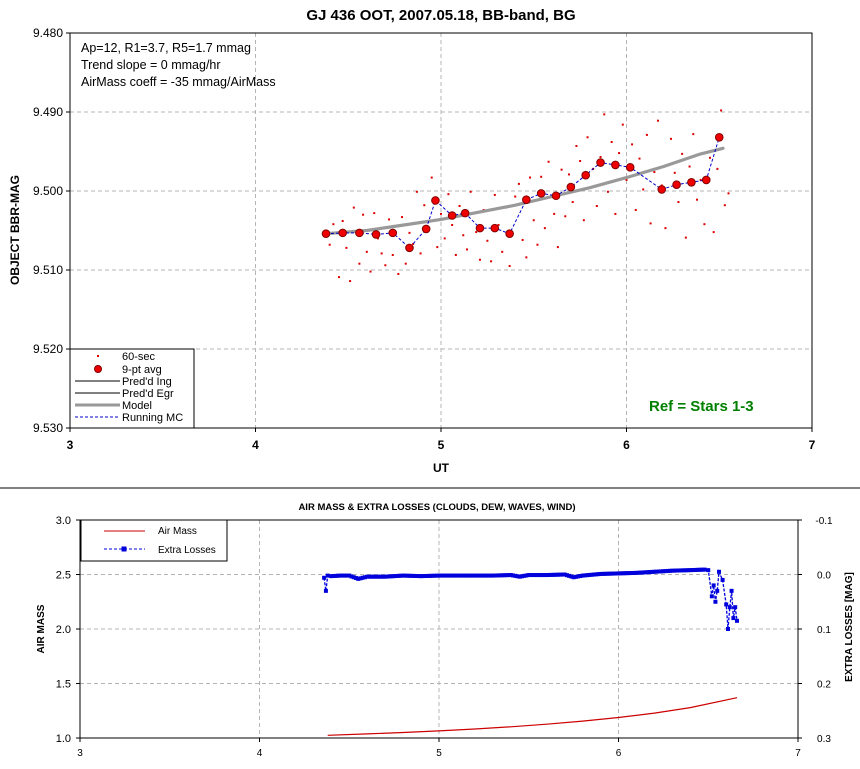 Image resolution: width=860 pixels, height=769 pixels. Describe the element at coordinates (68, 630) in the screenshot. I see `bottom-y-ticks: 1.0 1.5 2.0 2.5 3.0` at that location.